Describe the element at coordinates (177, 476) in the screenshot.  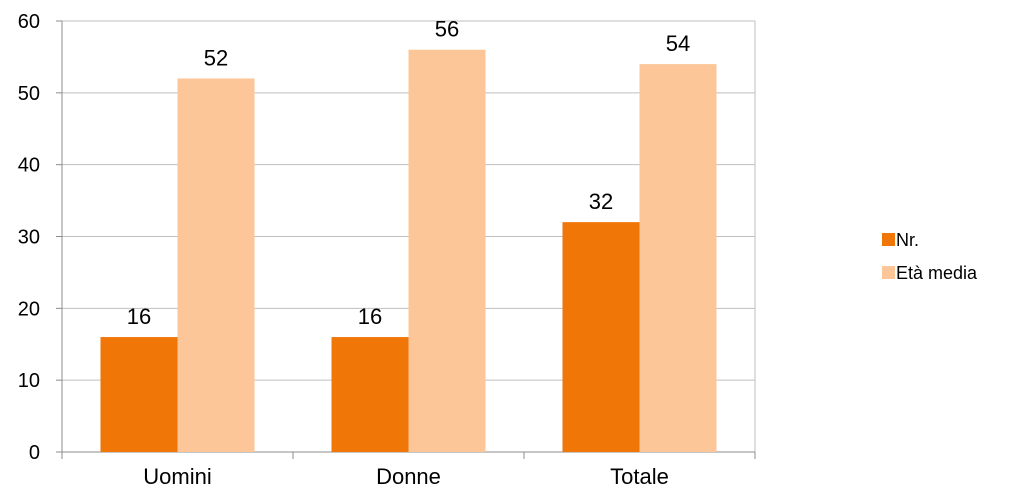
I see `x-category-label: Uomini` at that location.